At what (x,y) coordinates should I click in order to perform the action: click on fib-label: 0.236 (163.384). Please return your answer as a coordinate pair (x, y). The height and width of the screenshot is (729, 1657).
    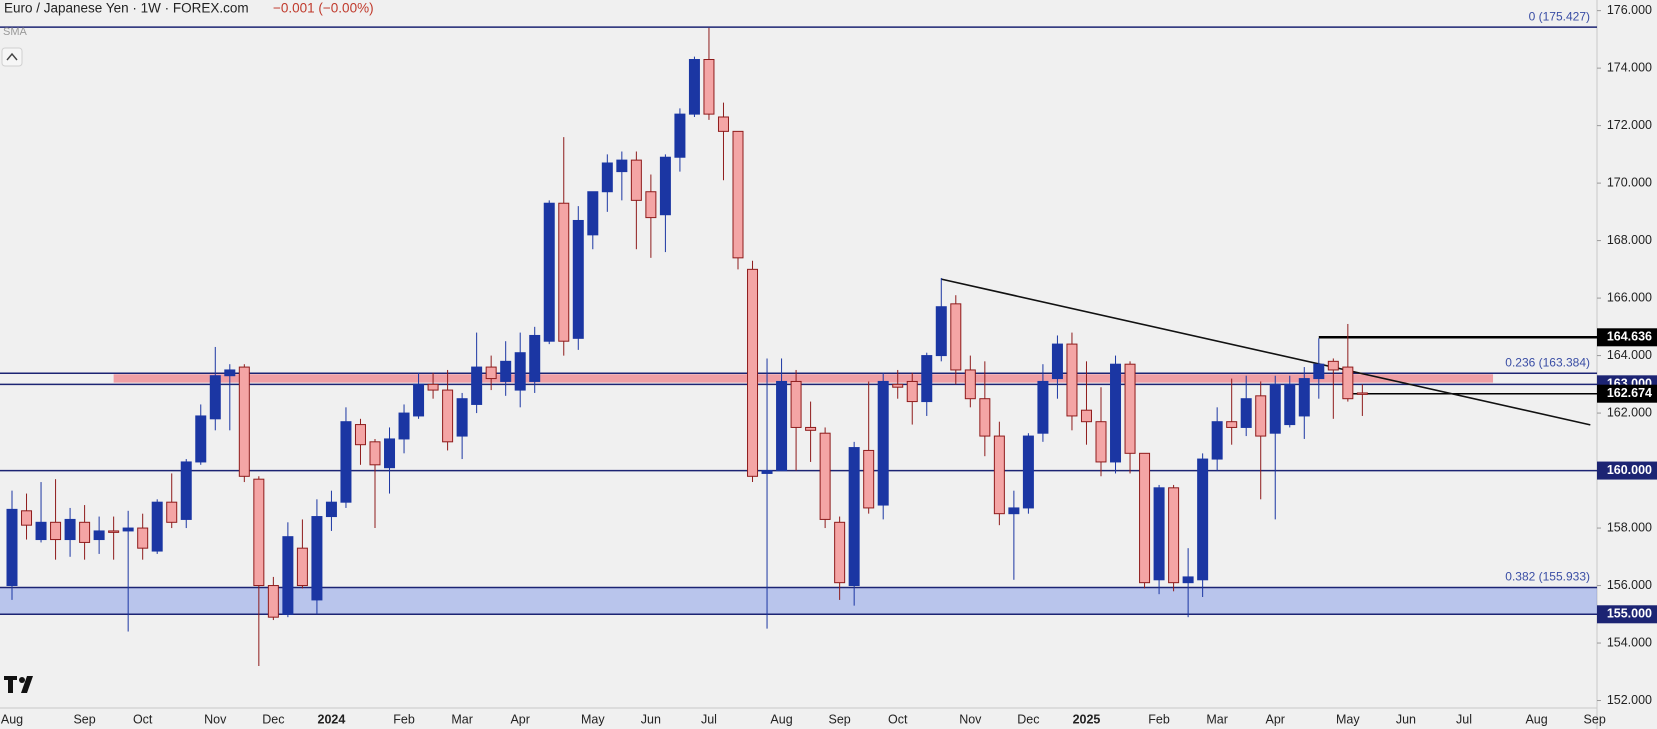
    Looking at the image, I should click on (1547, 362).